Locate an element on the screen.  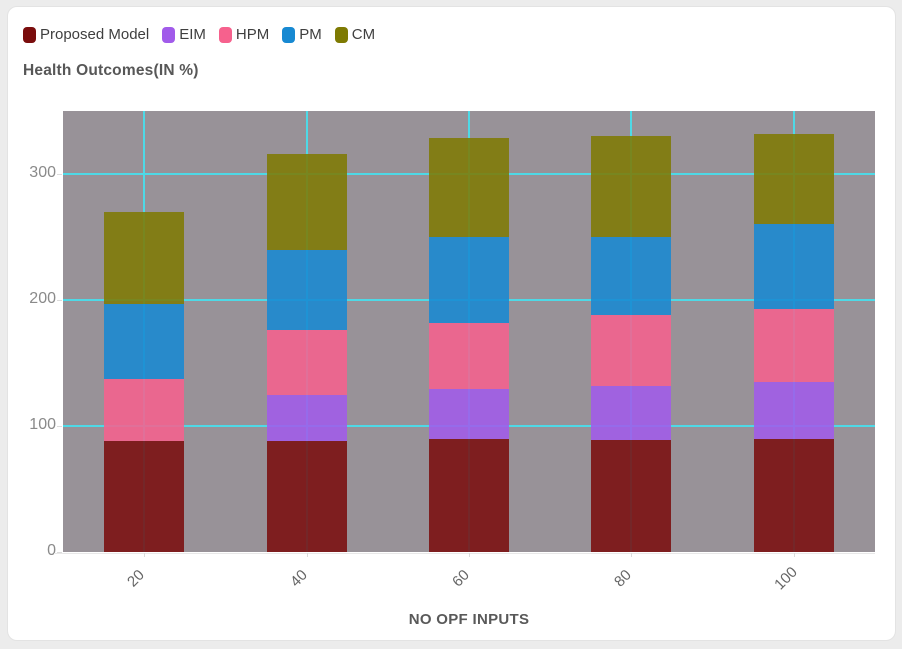
x-axis-title: NO OPF INPUTS is located at coordinates (469, 619).